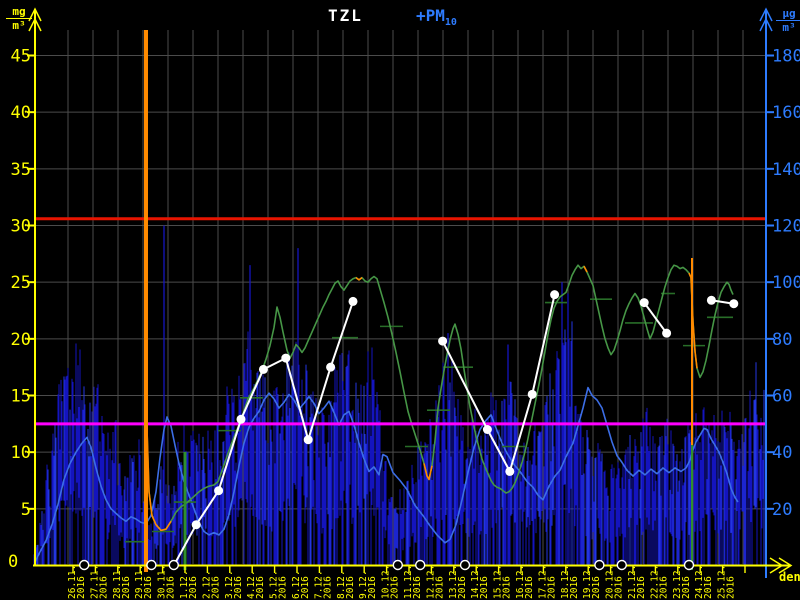  I want to click on tick-label: 5, so click(26, 510).